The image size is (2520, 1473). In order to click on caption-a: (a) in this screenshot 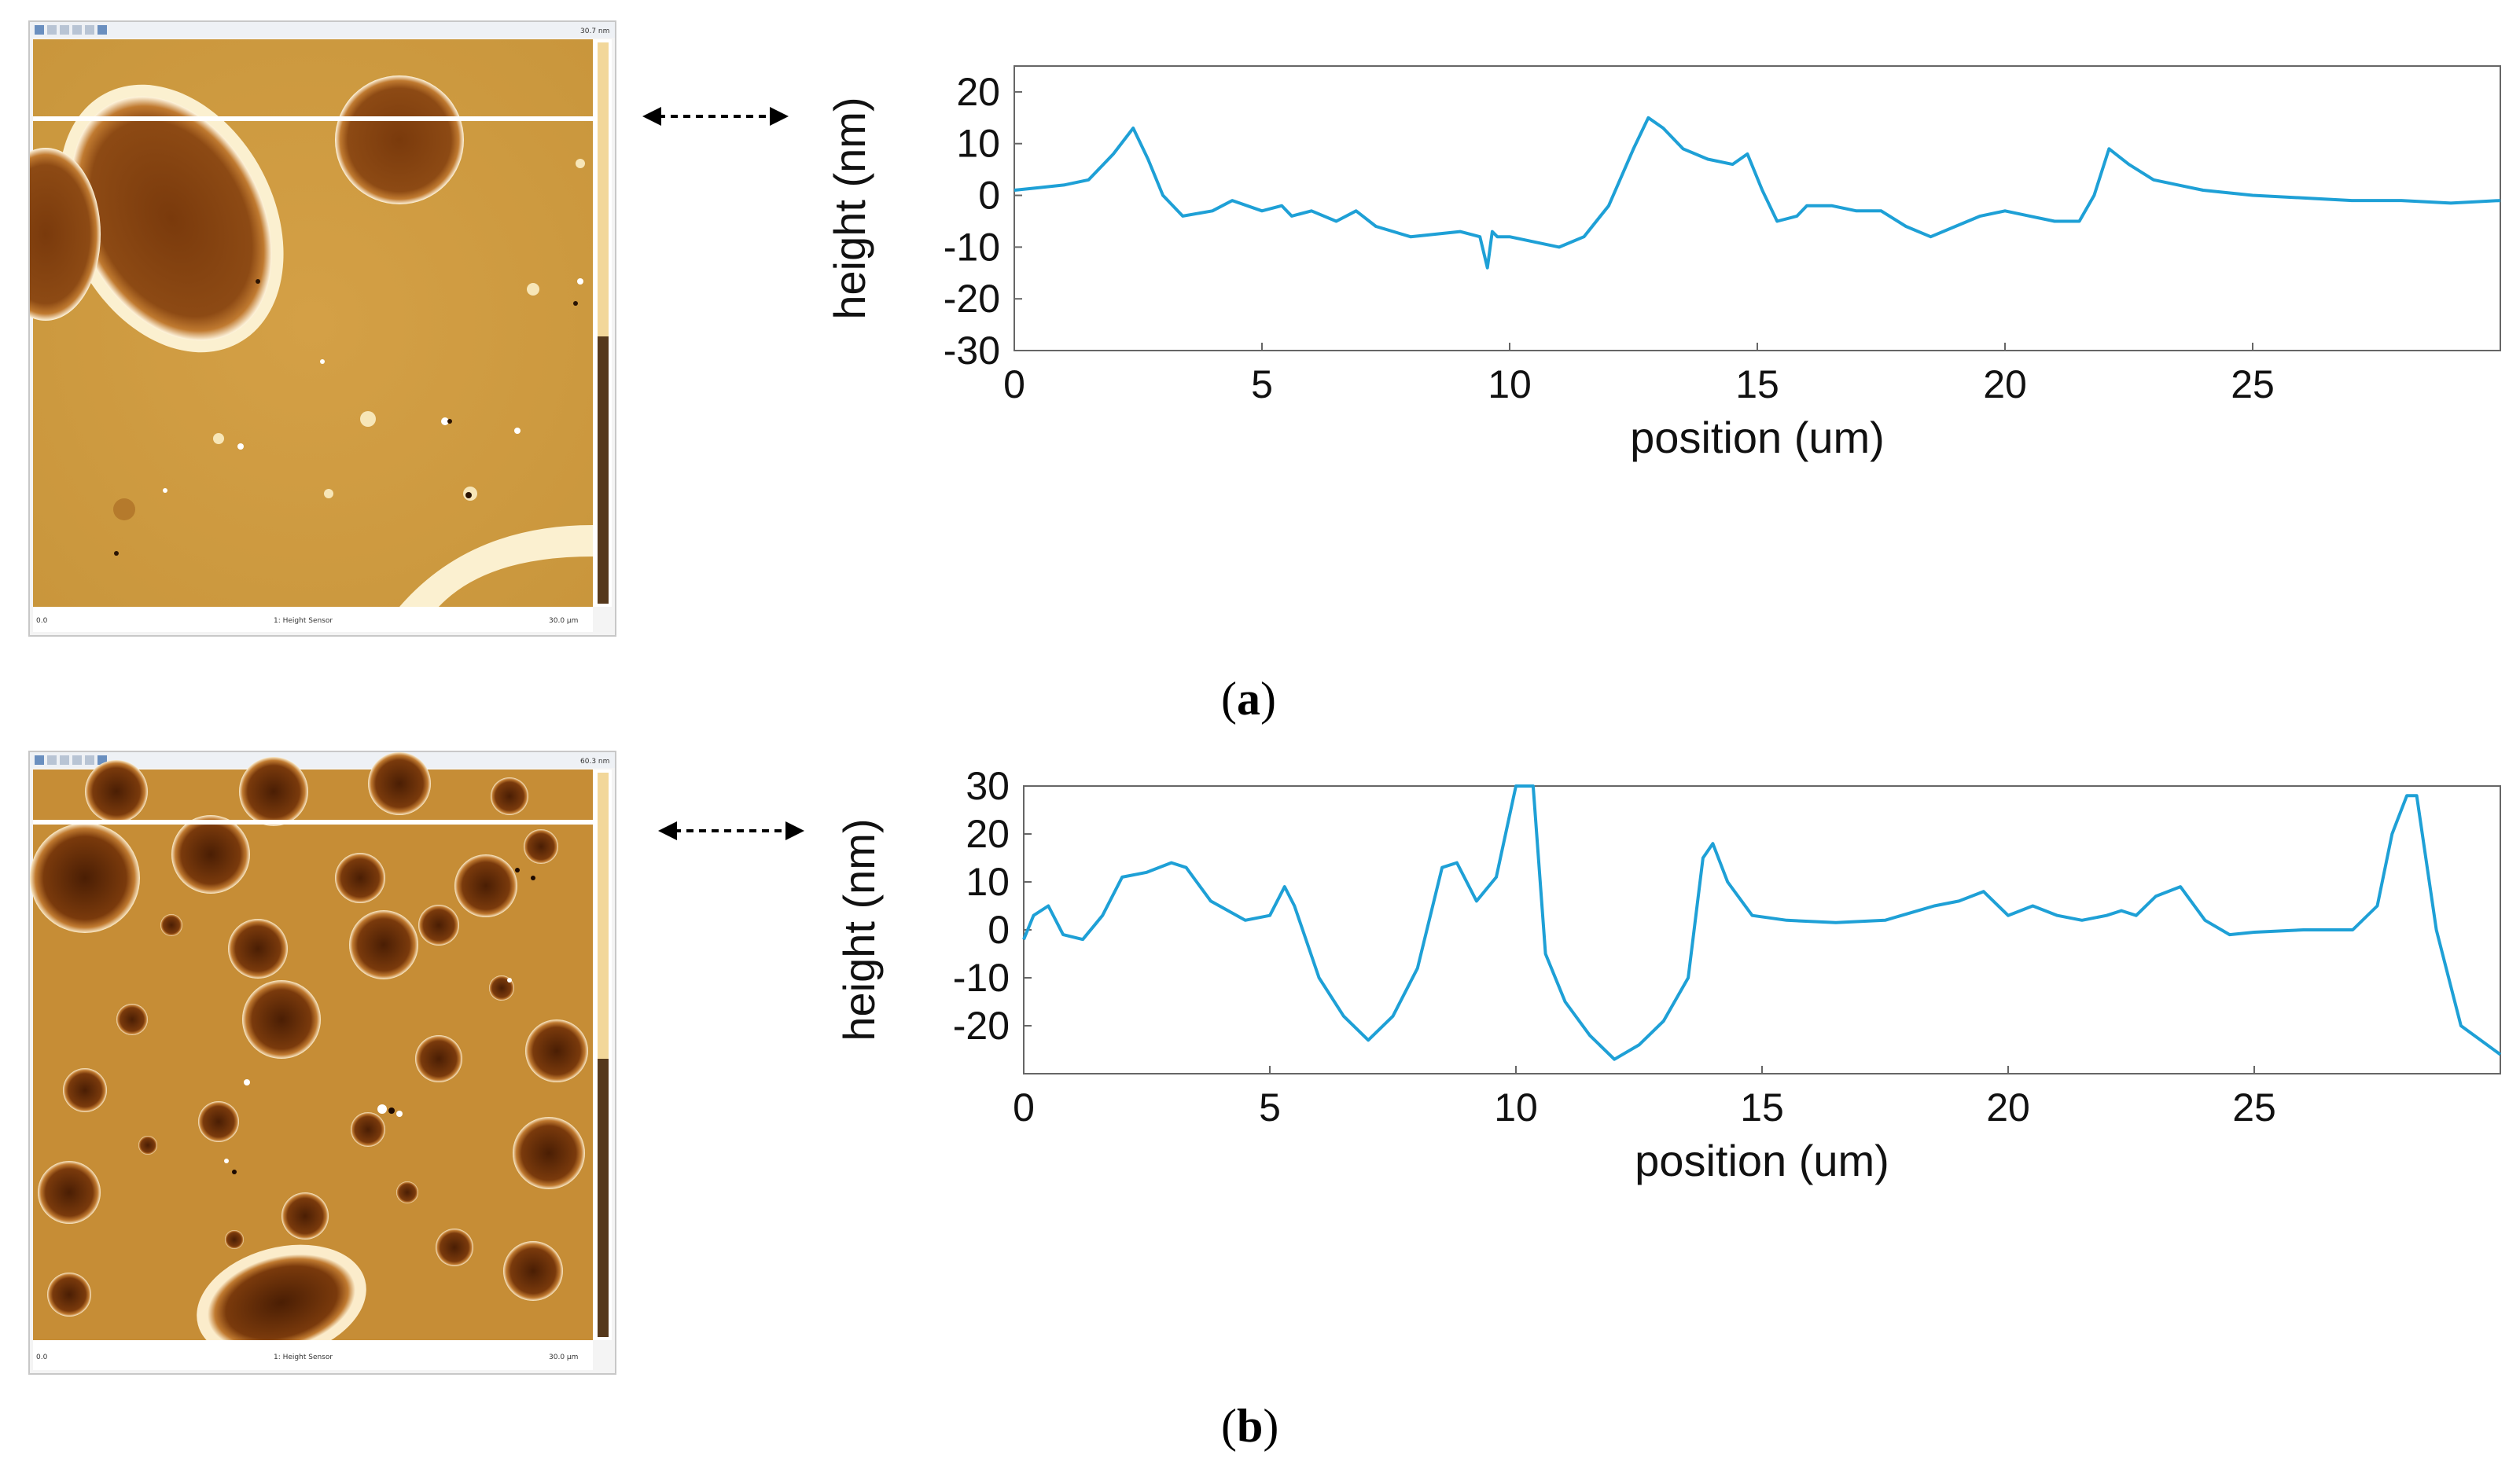, I will do `click(1248, 699)`.